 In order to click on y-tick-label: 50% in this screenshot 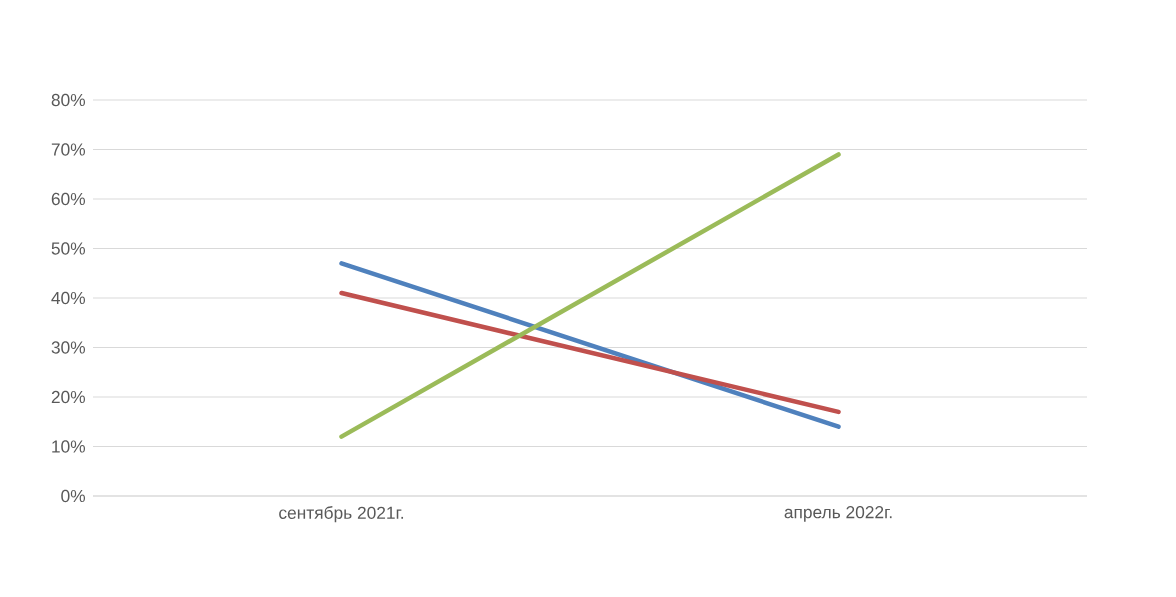, I will do `click(68, 248)`.